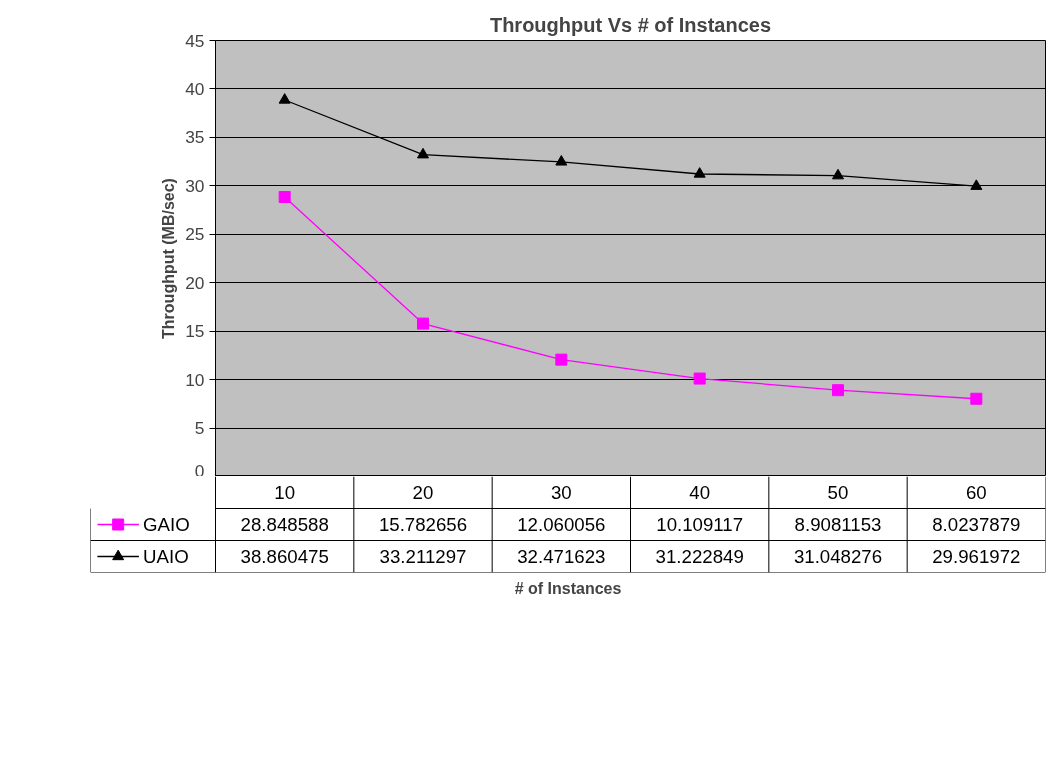 This screenshot has width=1053, height=758. I want to click on data-label: 32.471623, so click(561, 556).